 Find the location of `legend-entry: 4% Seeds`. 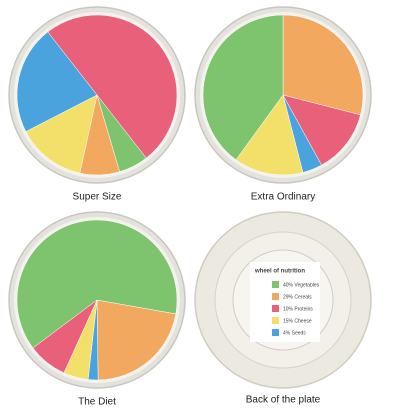

legend-entry: 4% Seeds is located at coordinates (294, 333).